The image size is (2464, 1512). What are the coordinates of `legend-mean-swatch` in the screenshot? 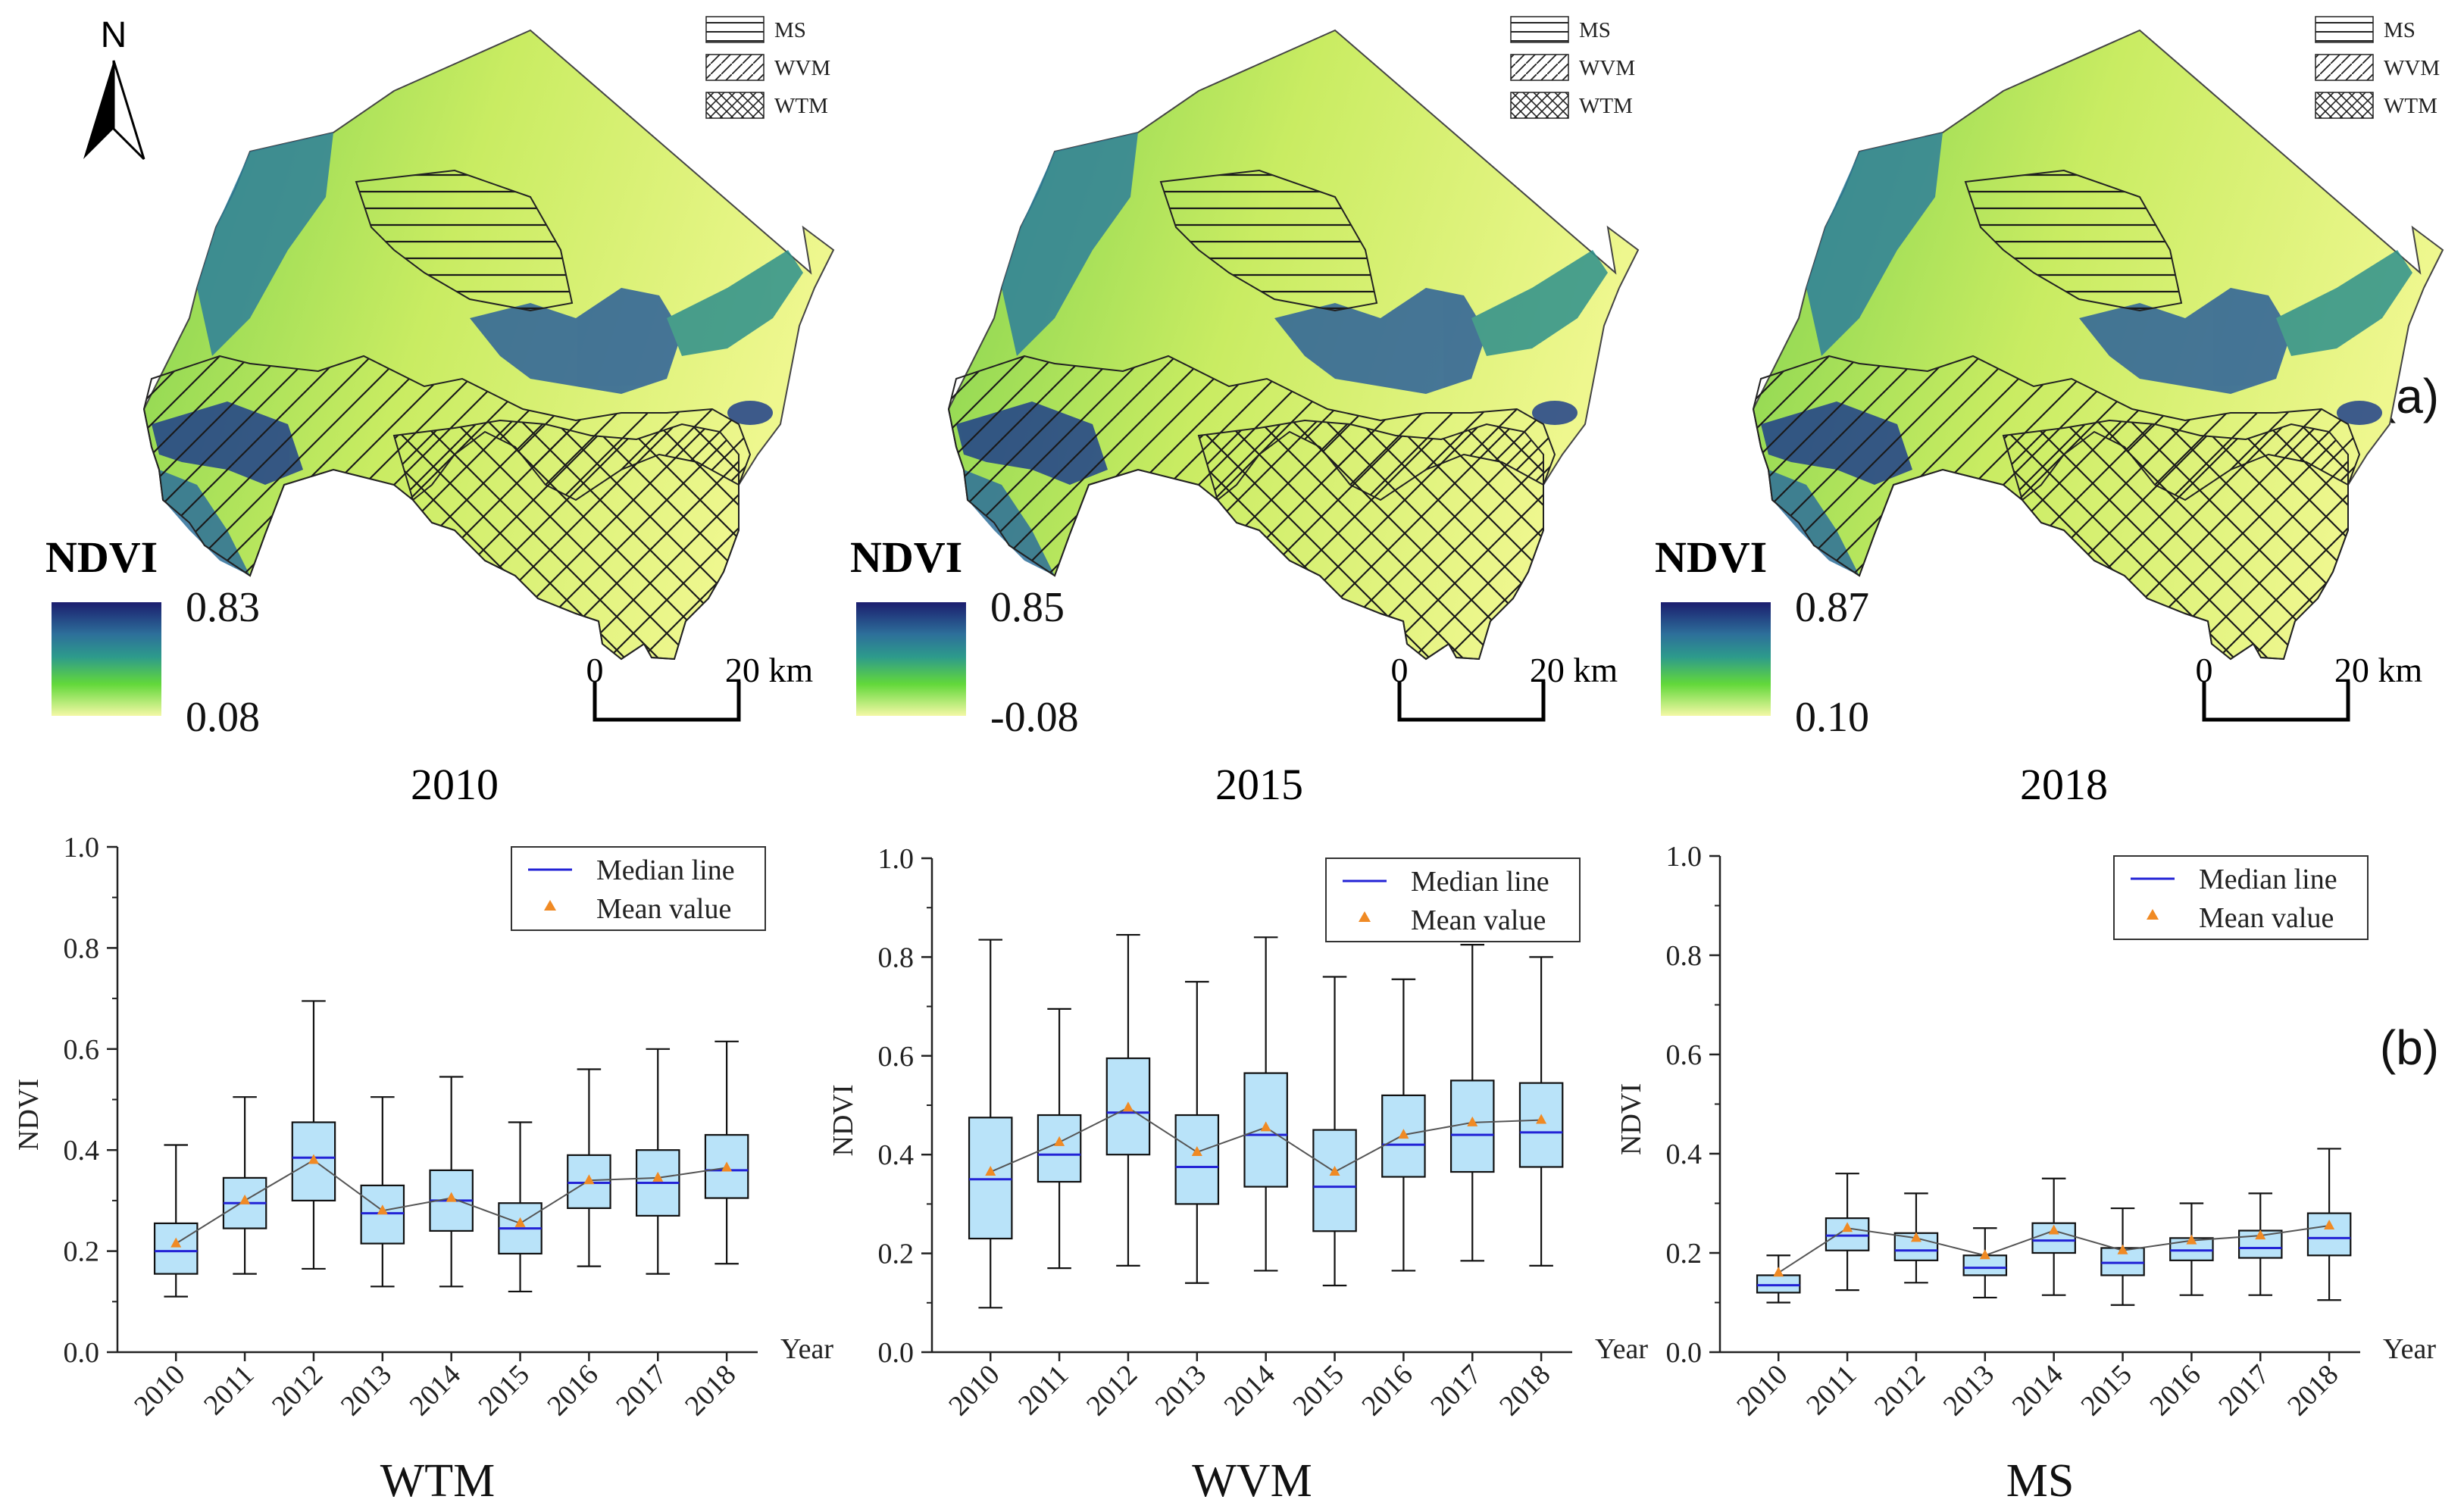 It's located at (1365, 916).